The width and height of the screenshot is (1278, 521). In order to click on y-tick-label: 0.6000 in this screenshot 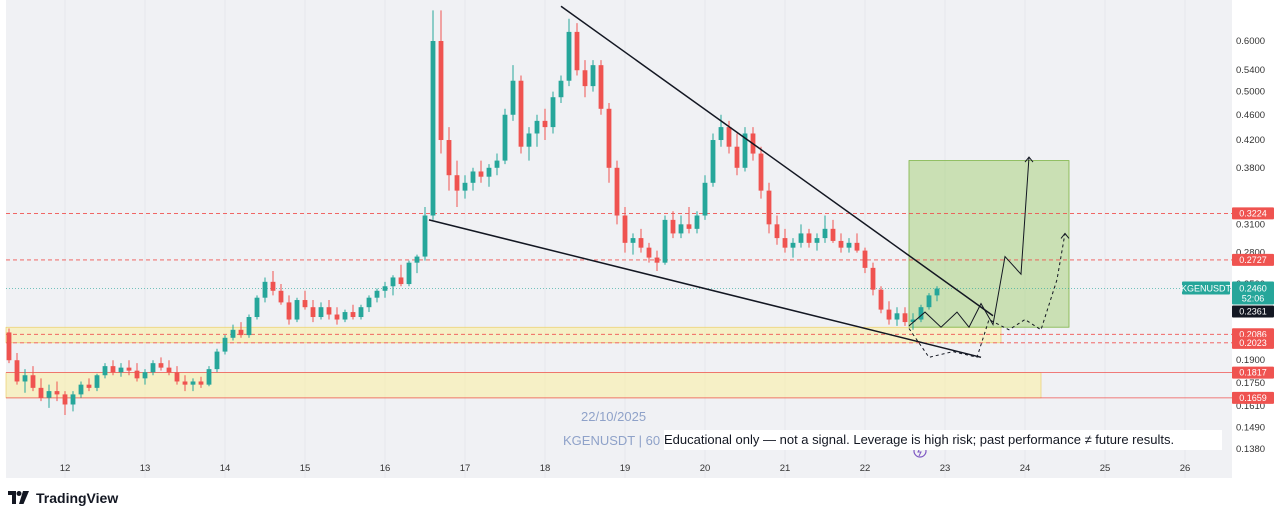, I will do `click(1250, 41)`.